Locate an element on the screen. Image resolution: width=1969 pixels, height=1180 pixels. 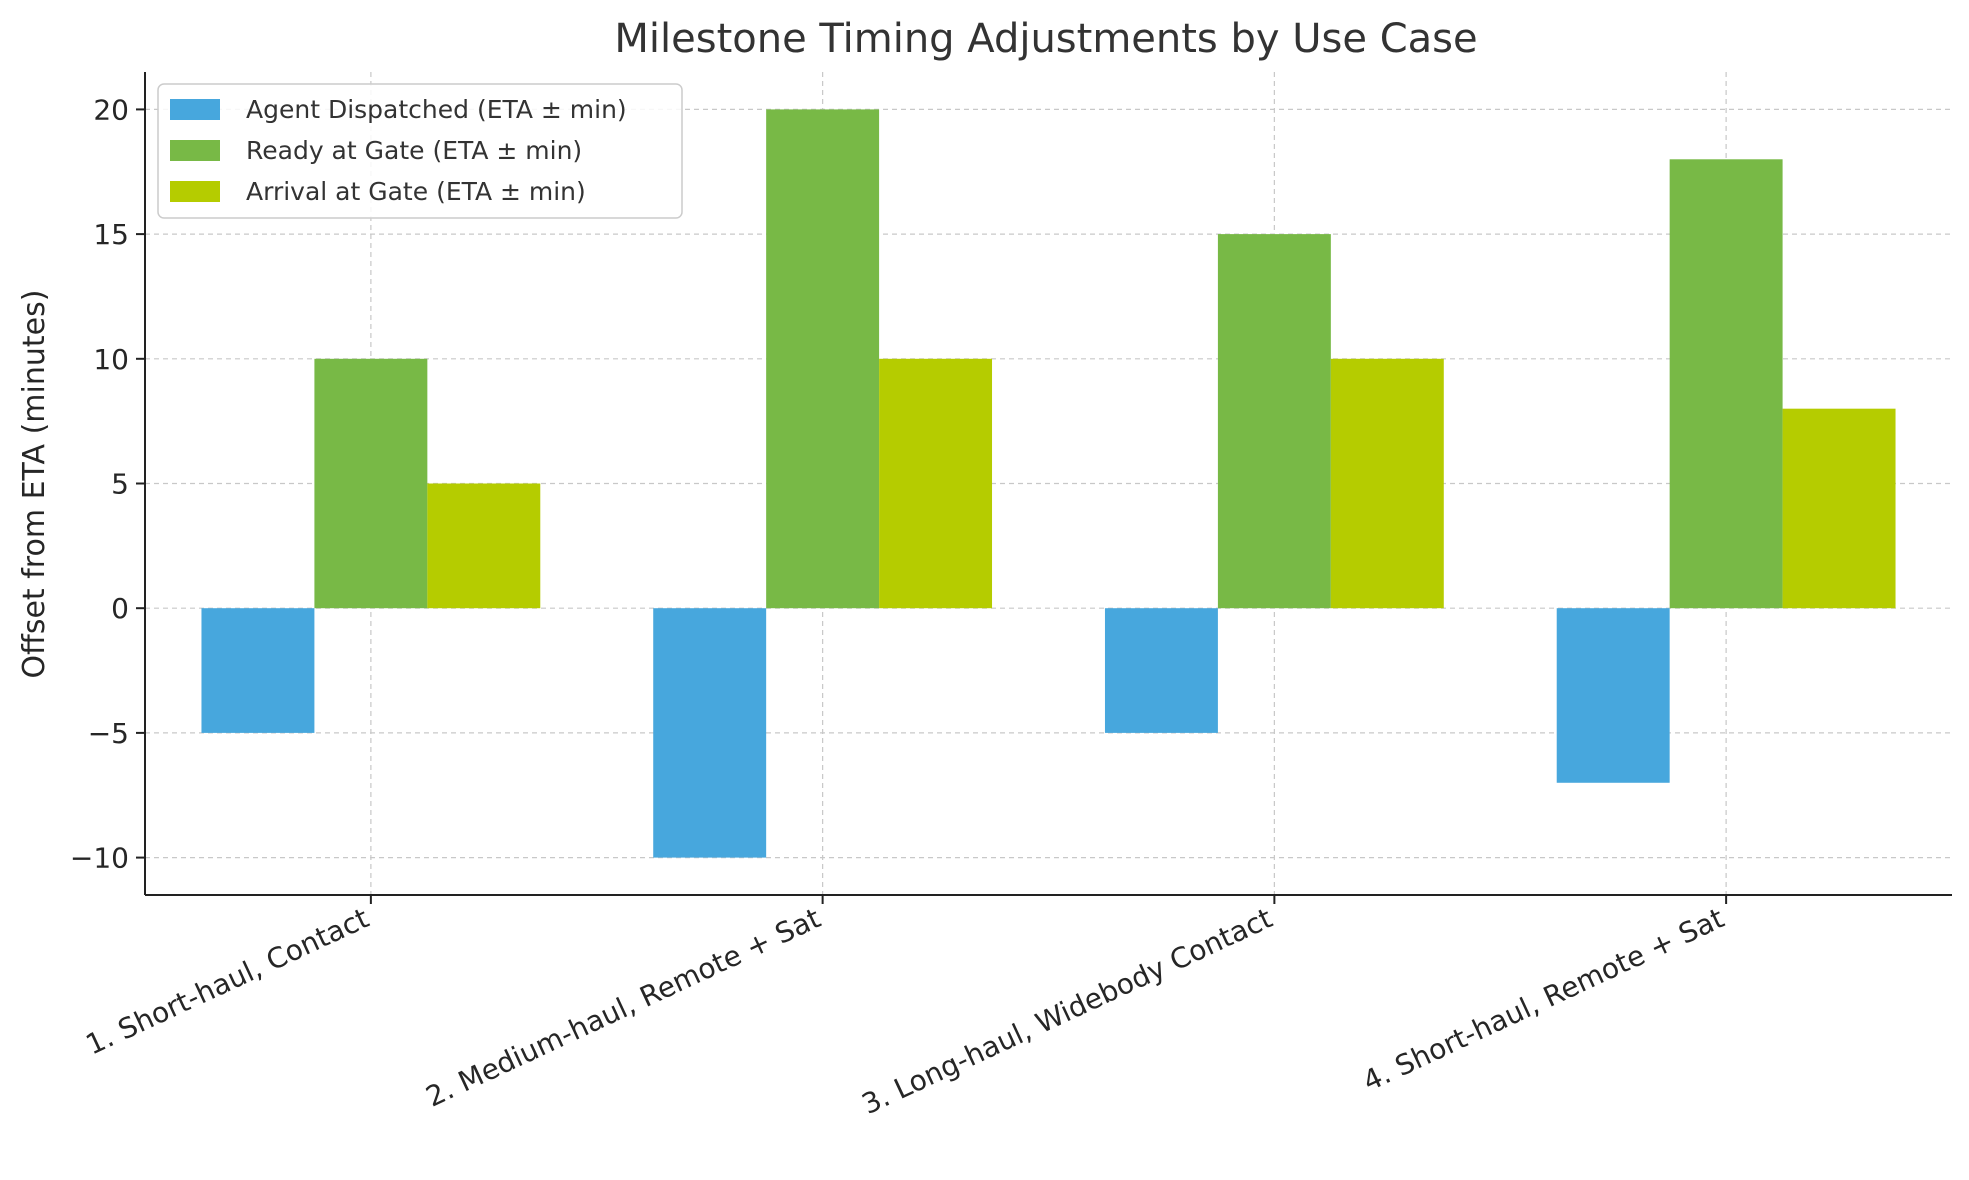
x-tick-label: 2. Medium-haul, Remote + Sat is located at coordinates (623, 1007).